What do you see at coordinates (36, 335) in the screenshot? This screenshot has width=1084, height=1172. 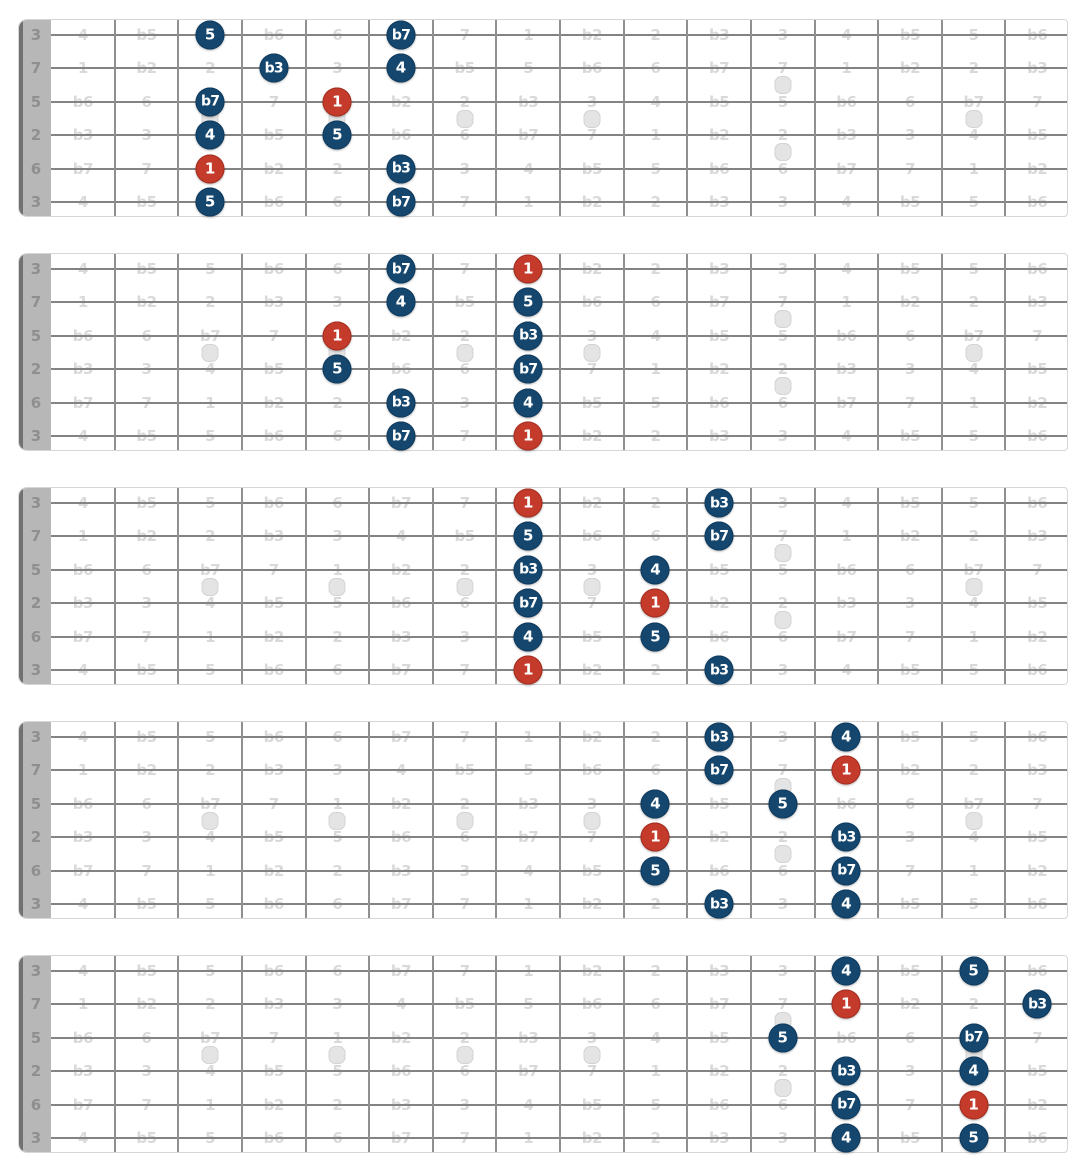 I see `nut-open-interval-label: 5` at bounding box center [36, 335].